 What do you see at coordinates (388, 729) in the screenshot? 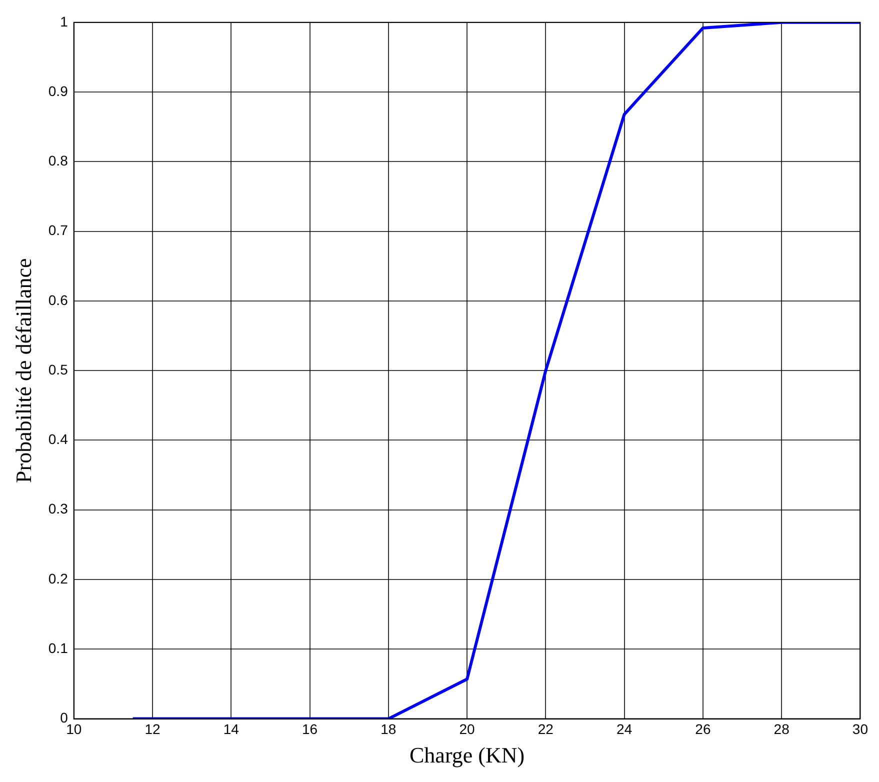
I see `x-tick-label: 18` at bounding box center [388, 729].